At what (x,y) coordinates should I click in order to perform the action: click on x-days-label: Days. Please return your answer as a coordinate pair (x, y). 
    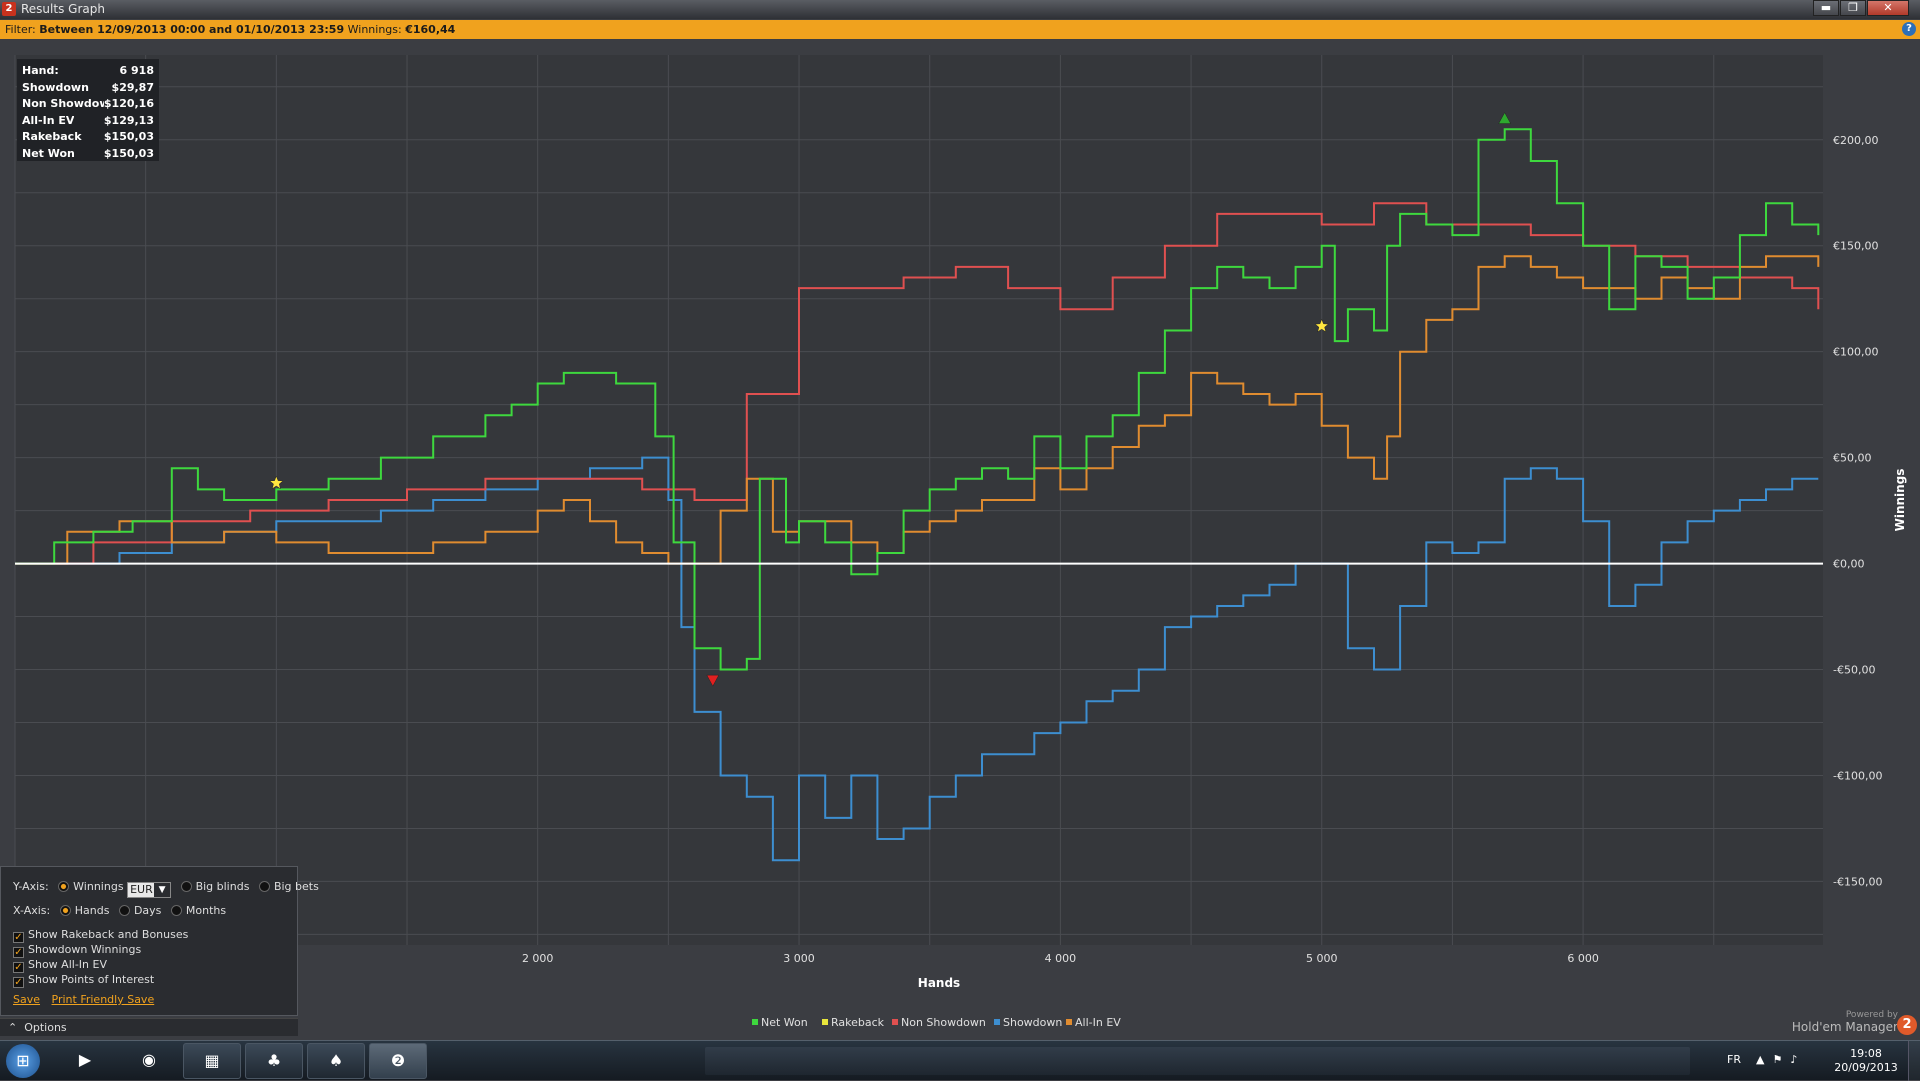
    Looking at the image, I should click on (147, 910).